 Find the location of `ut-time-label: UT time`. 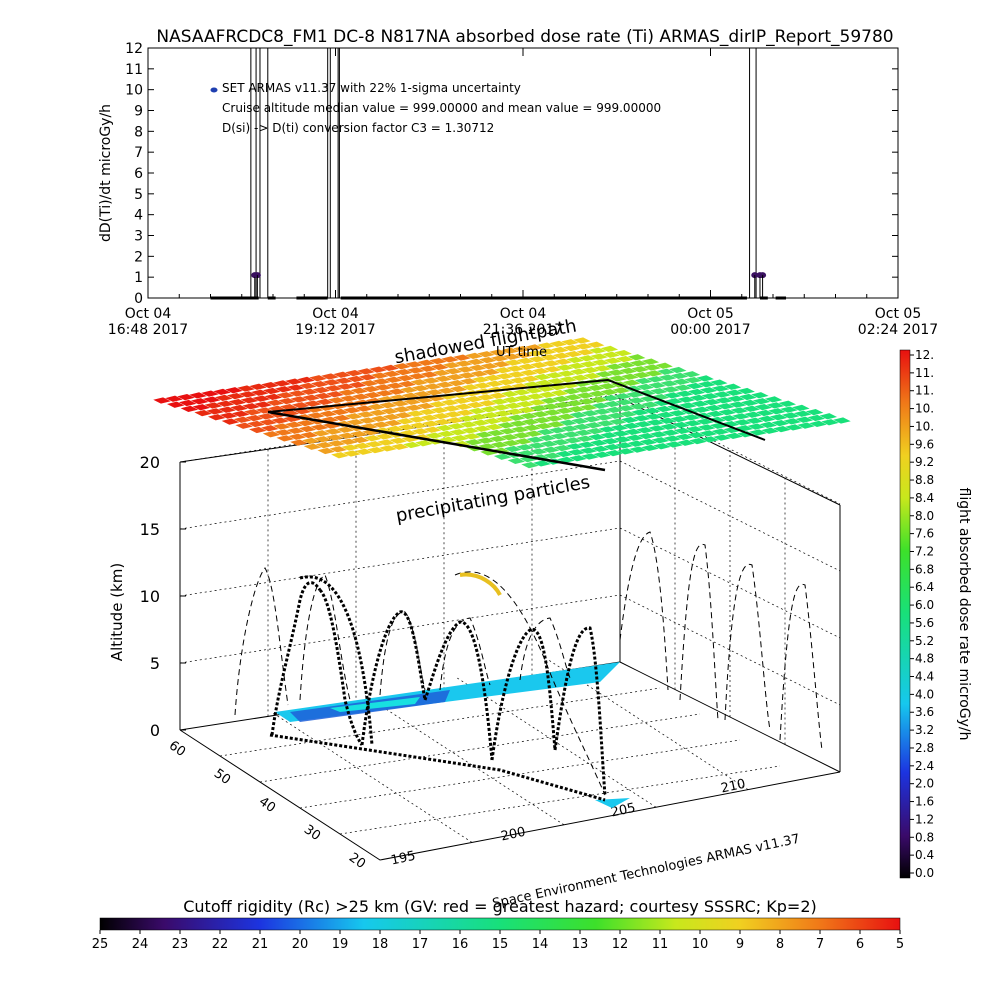

ut-time-label: UT time is located at coordinates (521, 352).